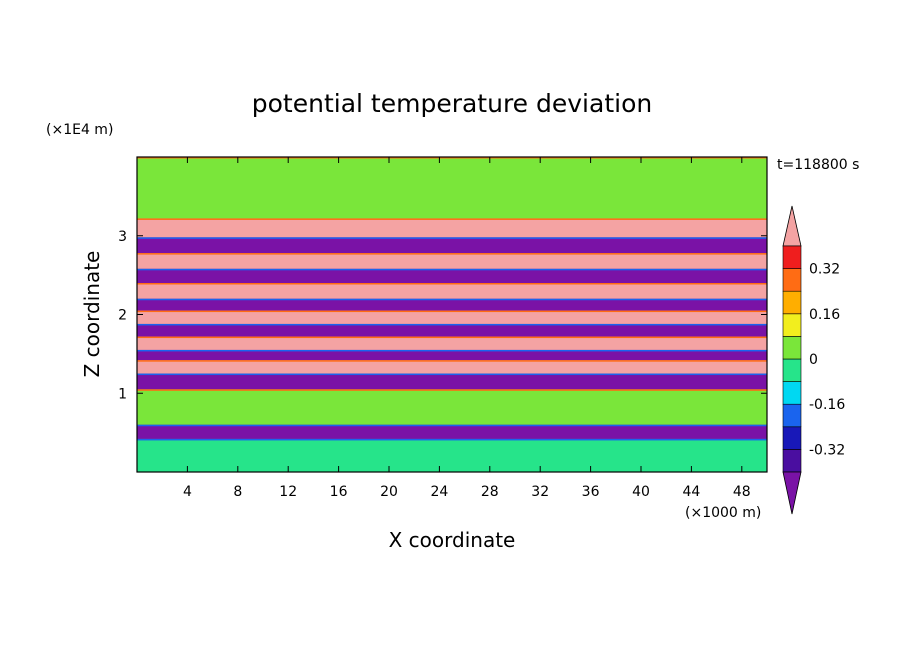 Image resolution: width=904 pixels, height=654 pixels. I want to click on y-tick-label: 2, so click(122, 316).